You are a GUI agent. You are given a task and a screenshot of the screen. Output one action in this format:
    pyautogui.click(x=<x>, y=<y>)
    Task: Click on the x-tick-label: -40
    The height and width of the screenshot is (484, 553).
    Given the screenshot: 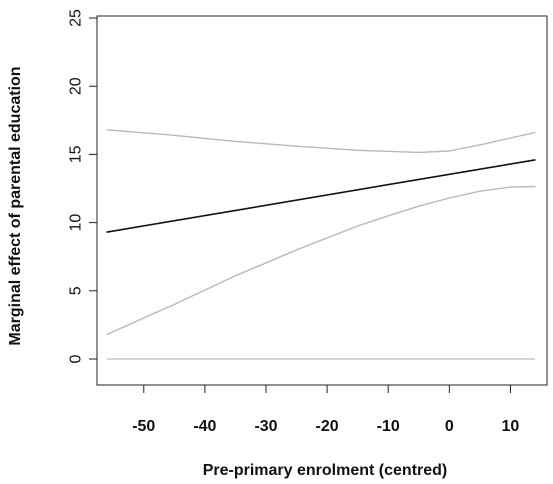 What is the action you would take?
    pyautogui.click(x=204, y=426)
    